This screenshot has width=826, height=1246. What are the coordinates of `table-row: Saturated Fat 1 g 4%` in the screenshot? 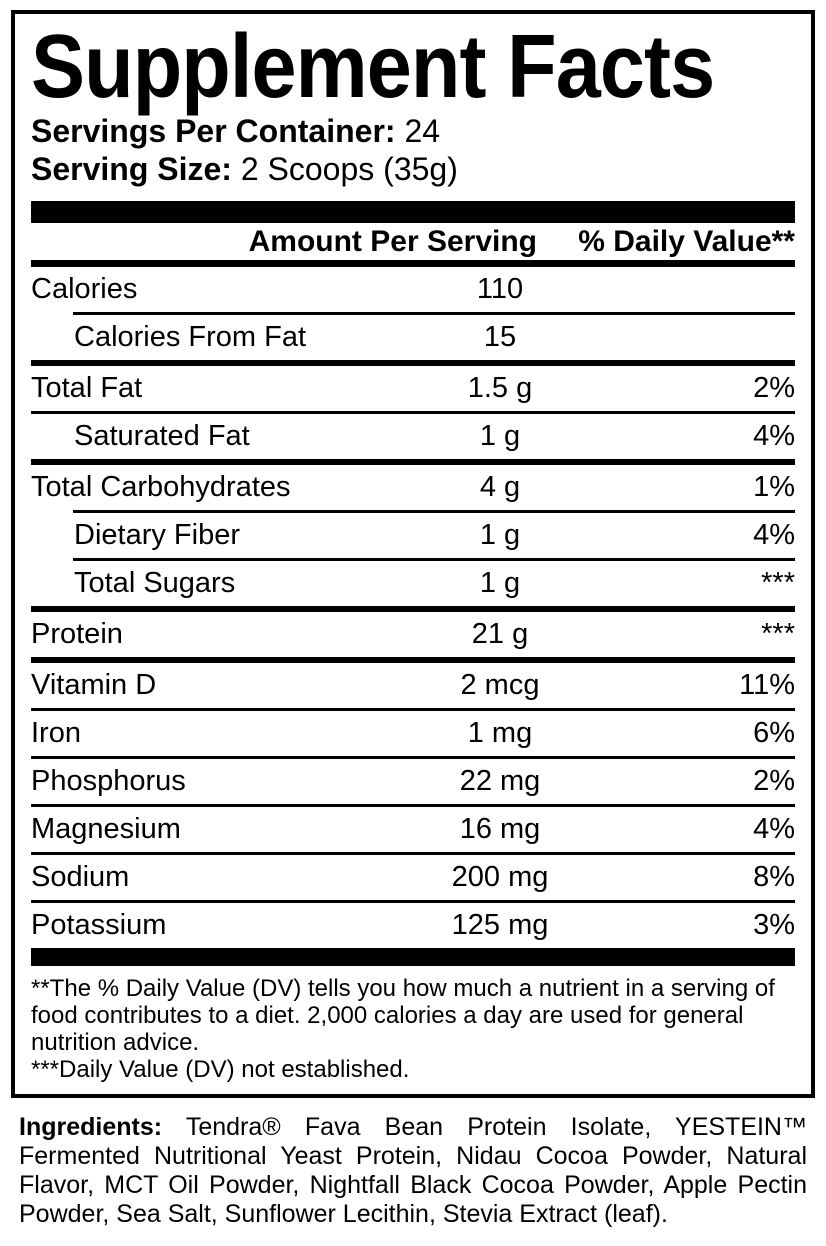 It's located at (413, 436).